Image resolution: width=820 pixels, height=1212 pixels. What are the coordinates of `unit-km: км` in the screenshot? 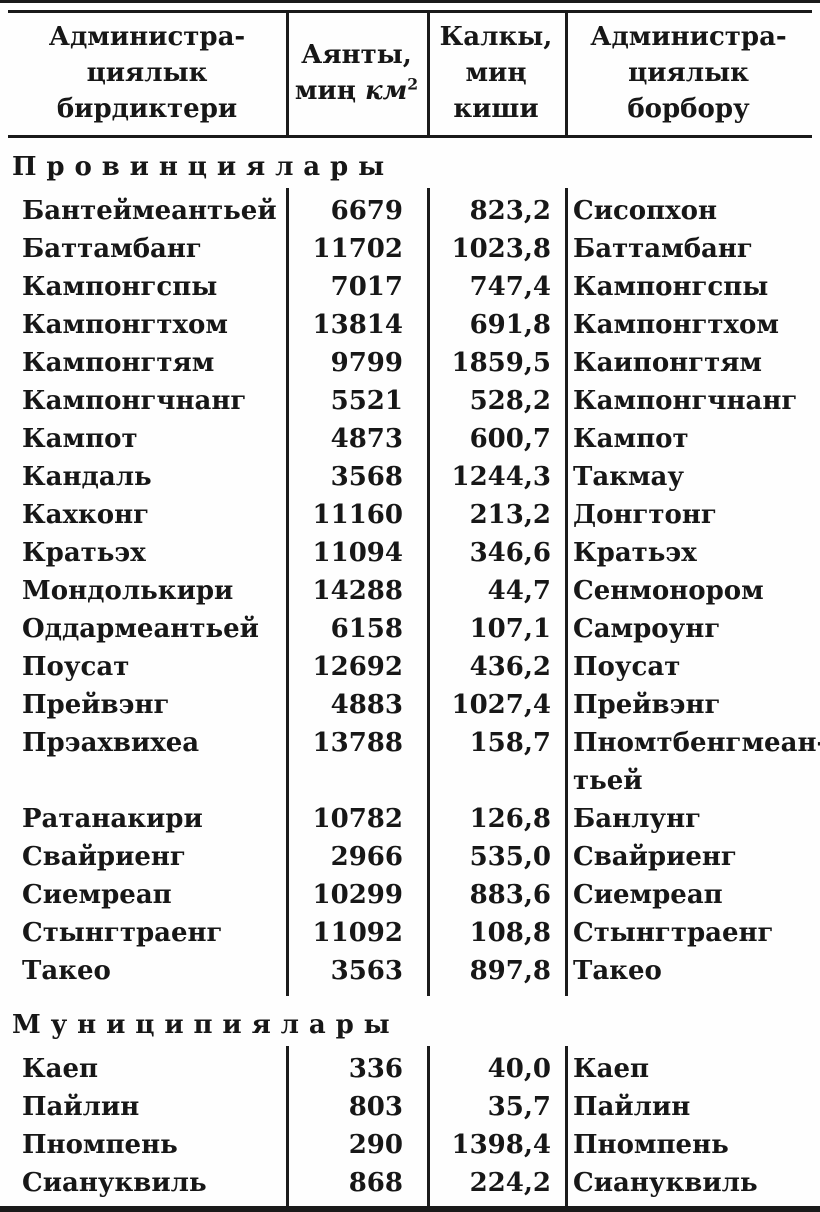 It's located at (386, 91).